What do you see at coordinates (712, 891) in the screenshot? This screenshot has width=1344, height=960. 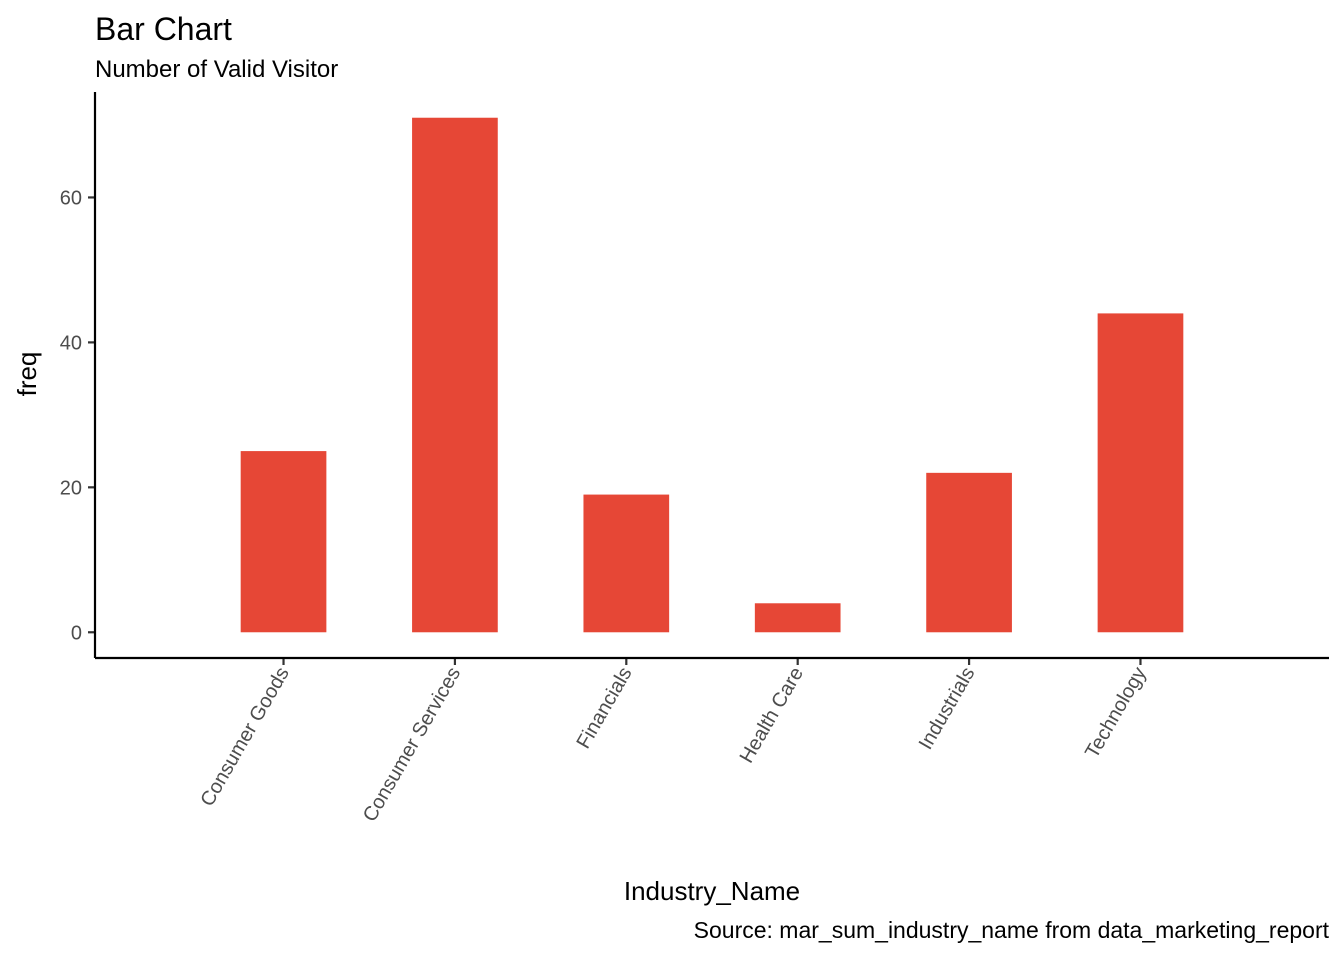 I see `x-axis-title: Industry_Name` at bounding box center [712, 891].